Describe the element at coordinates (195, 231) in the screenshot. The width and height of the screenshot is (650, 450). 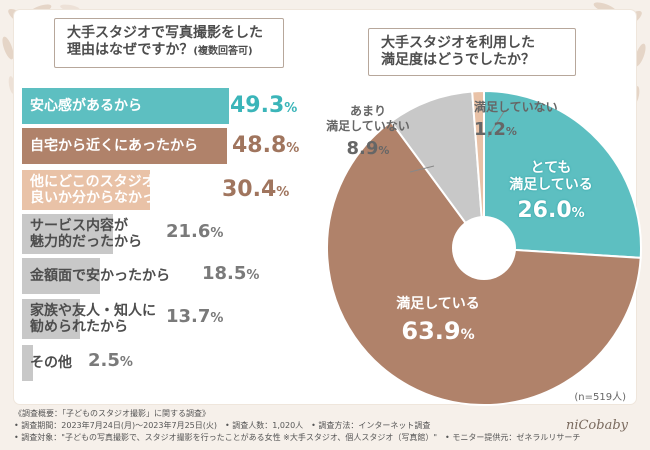
I see `bar-value-label: 21.6%` at that location.